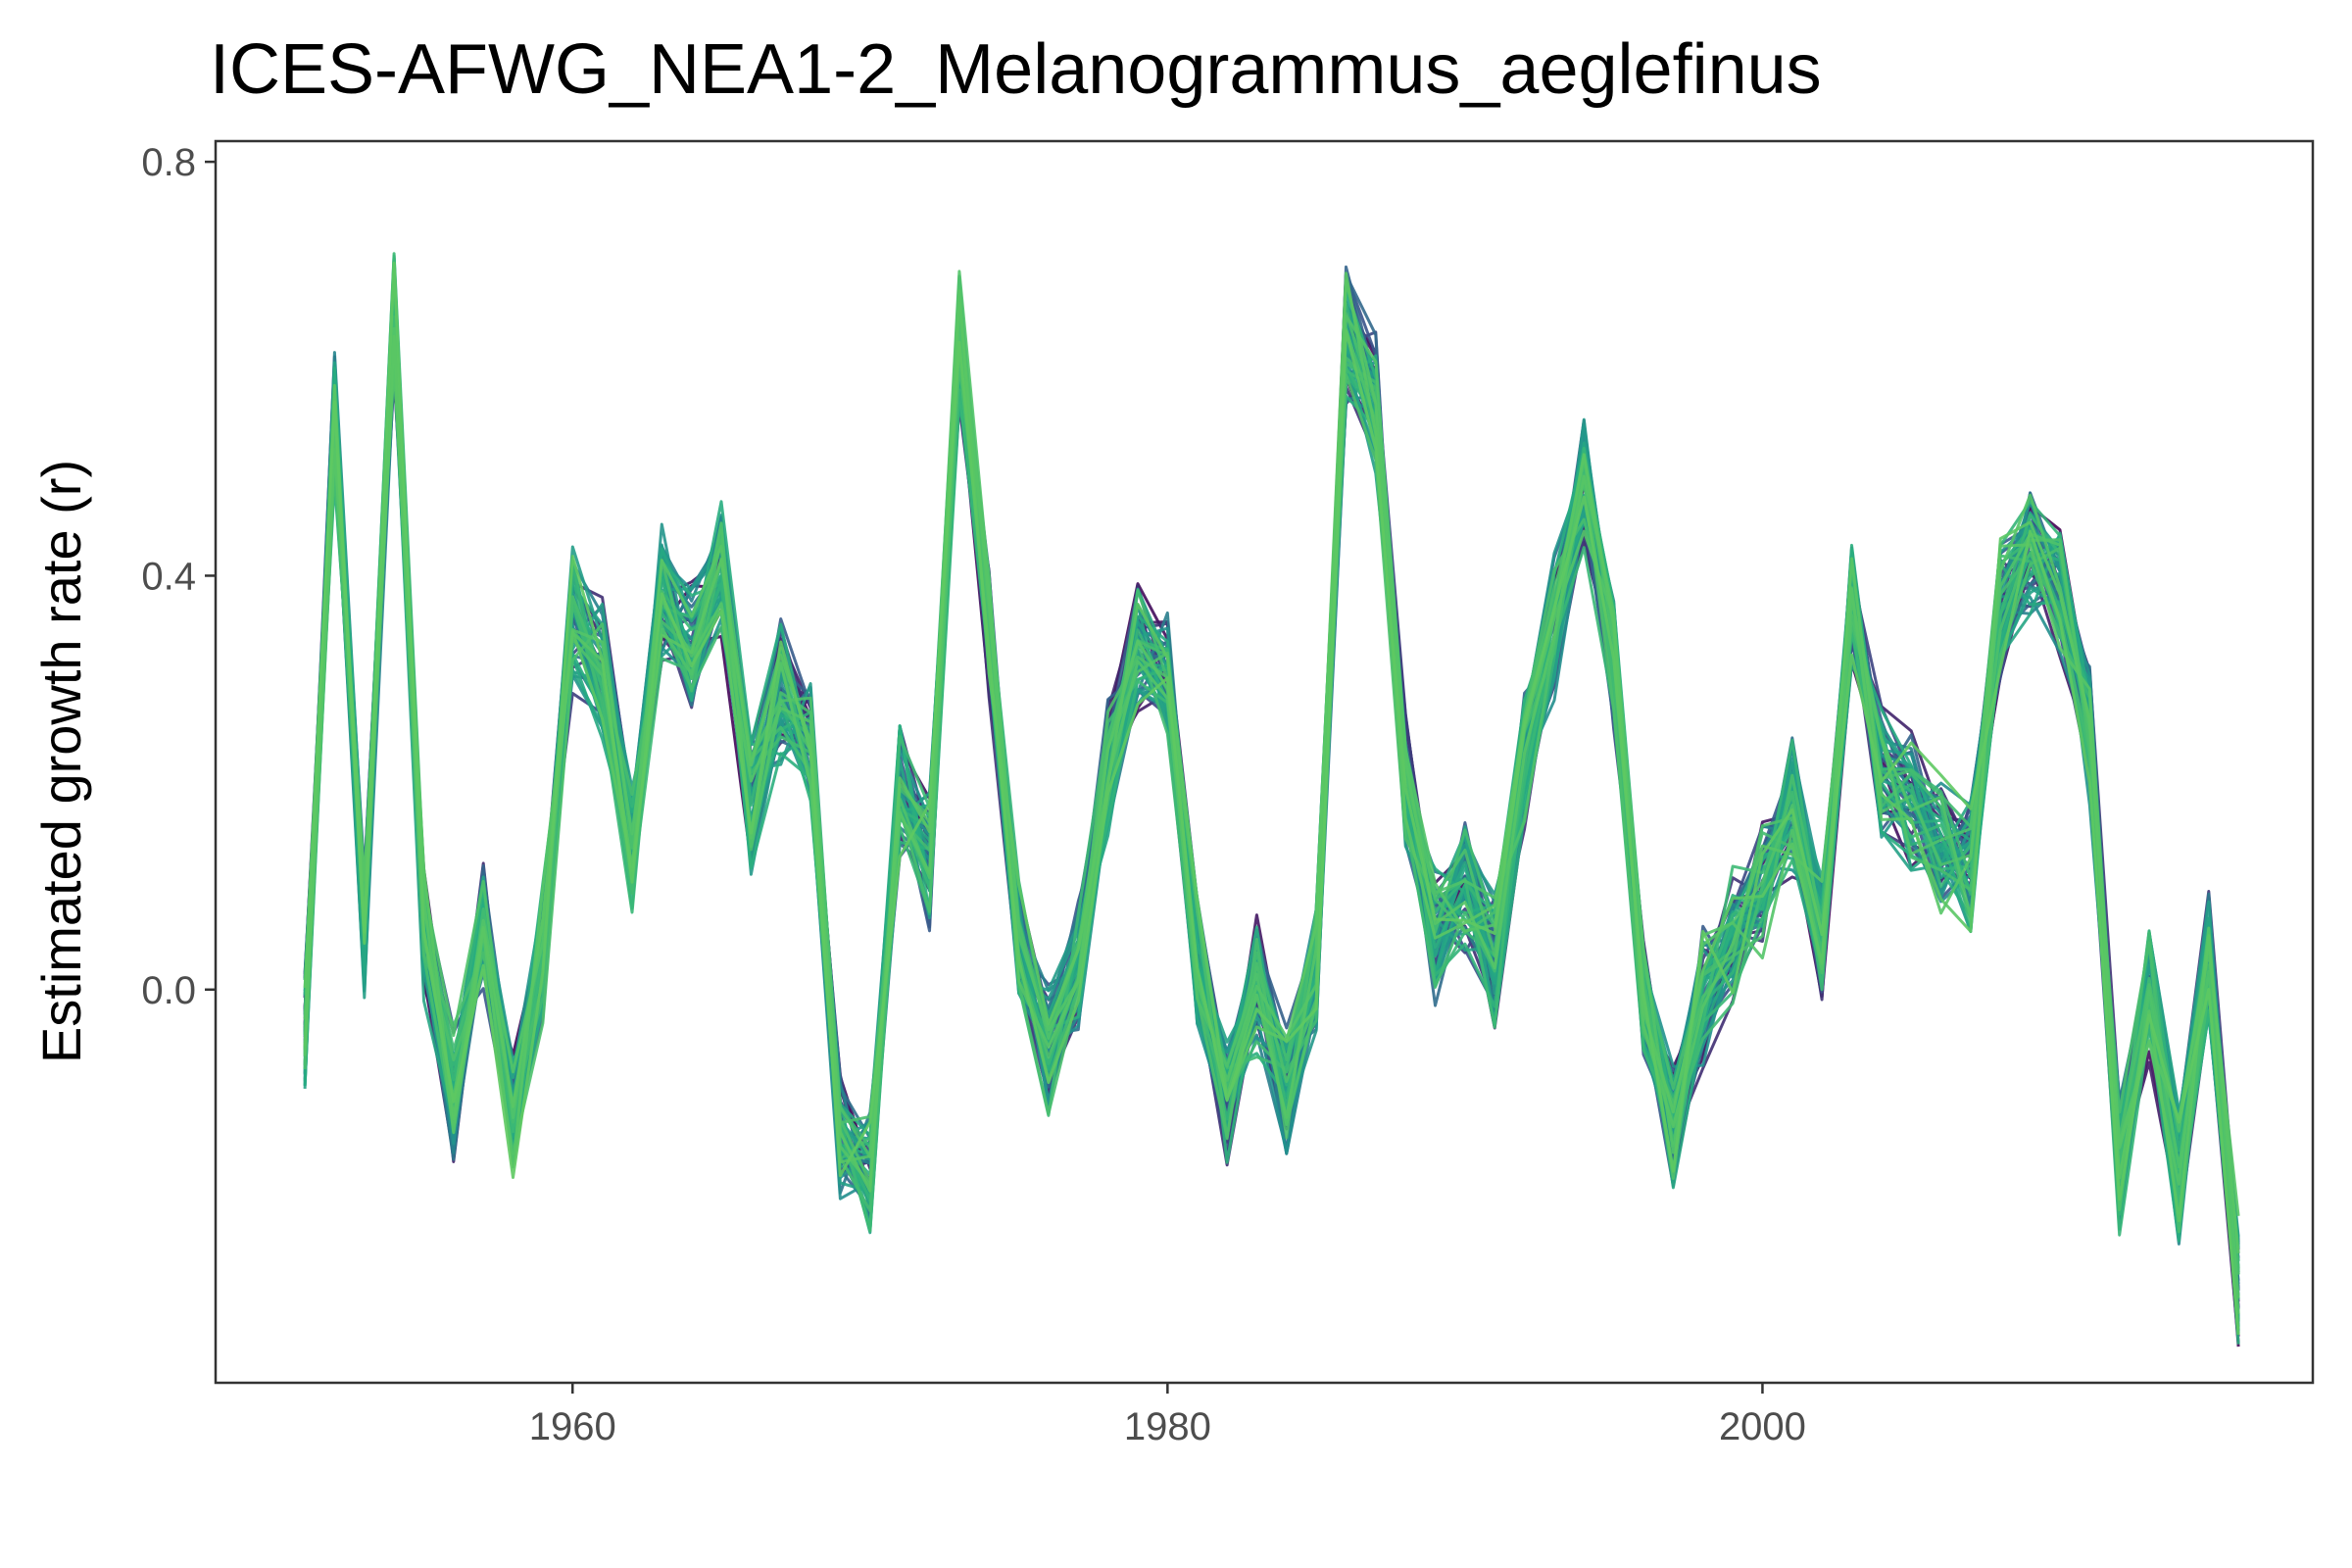 The width and height of the screenshot is (2352, 1568). What do you see at coordinates (168, 990) in the screenshot?
I see `y-tick-label: 0.0` at bounding box center [168, 990].